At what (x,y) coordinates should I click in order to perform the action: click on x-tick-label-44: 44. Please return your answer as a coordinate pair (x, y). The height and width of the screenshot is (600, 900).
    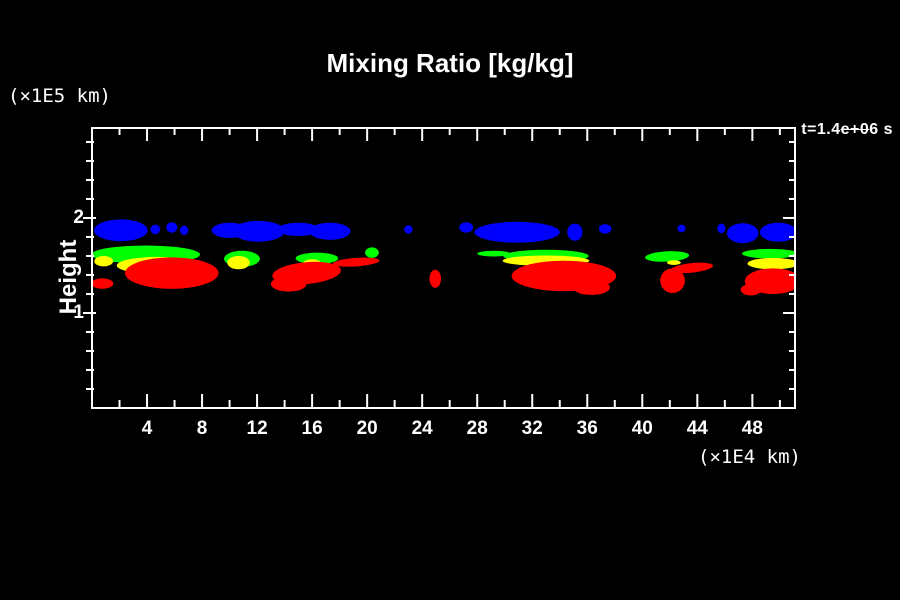
    Looking at the image, I should click on (697, 428).